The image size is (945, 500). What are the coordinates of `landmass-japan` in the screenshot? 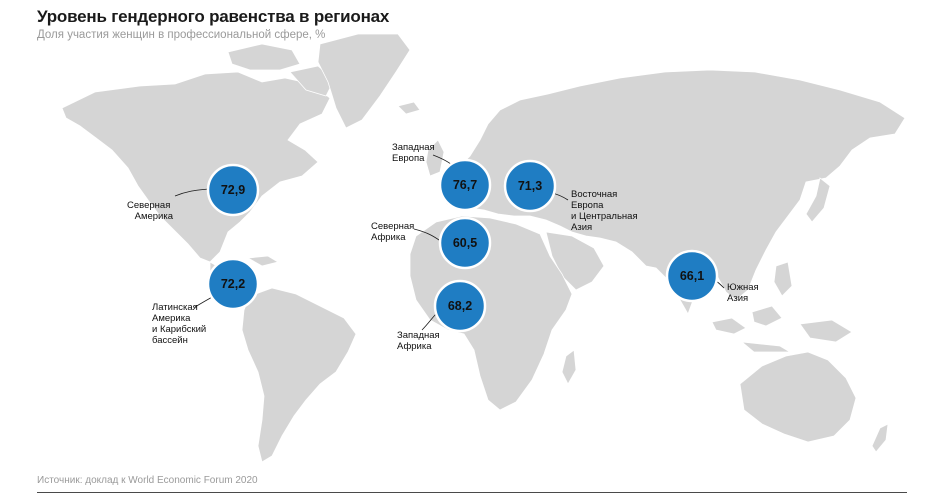 It's located at (818, 200).